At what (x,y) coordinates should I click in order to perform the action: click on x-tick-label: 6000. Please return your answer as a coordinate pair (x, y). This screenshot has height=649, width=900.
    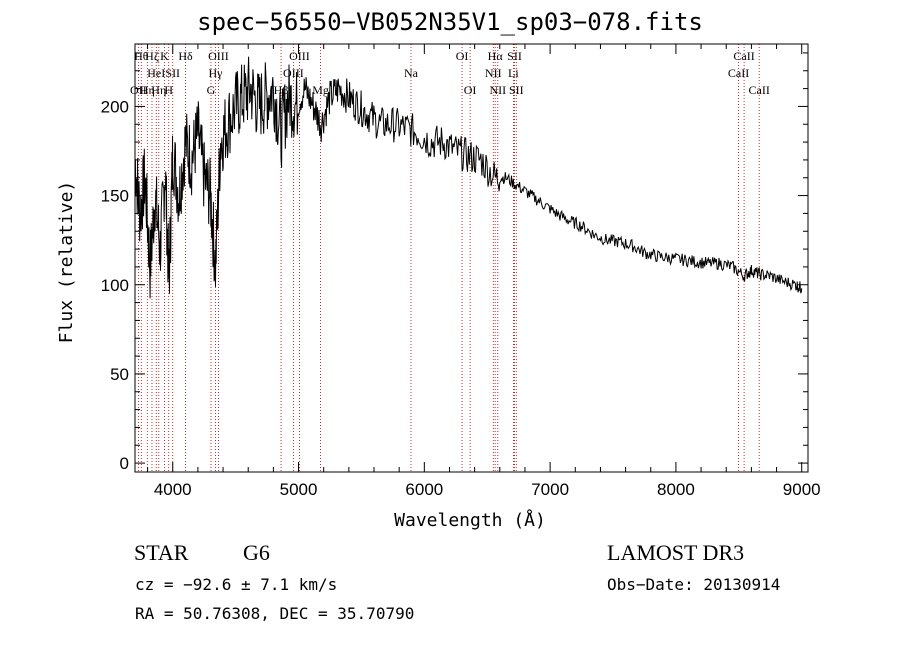
    Looking at the image, I should click on (424, 489).